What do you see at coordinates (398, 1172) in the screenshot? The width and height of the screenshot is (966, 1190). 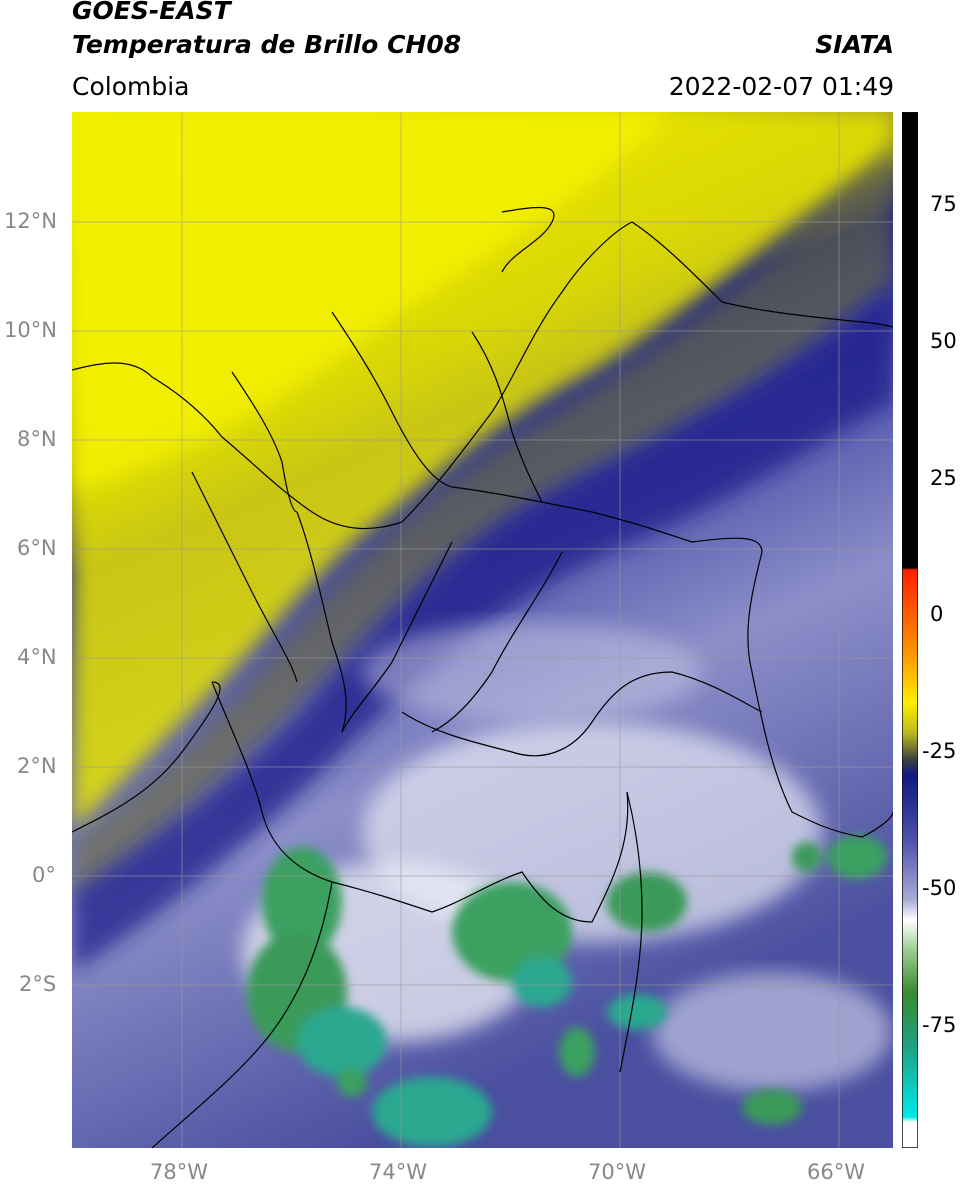 I see `lon-tick-74w: 74°W` at bounding box center [398, 1172].